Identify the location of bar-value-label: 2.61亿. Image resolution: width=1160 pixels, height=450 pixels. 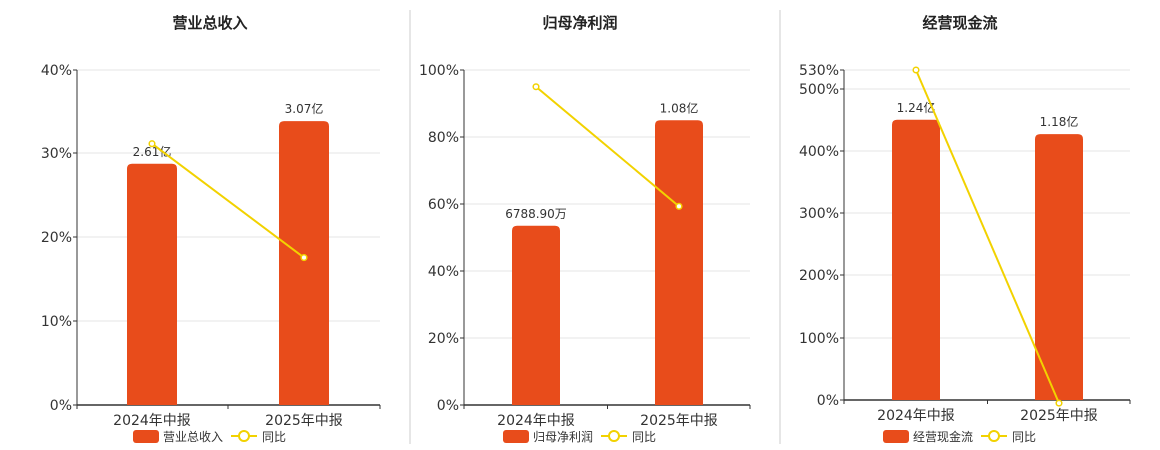
(152, 151).